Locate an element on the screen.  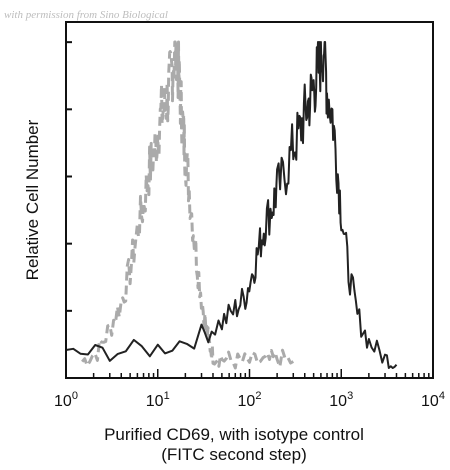
x-tick-label: 10¹ is located at coordinates (158, 400).